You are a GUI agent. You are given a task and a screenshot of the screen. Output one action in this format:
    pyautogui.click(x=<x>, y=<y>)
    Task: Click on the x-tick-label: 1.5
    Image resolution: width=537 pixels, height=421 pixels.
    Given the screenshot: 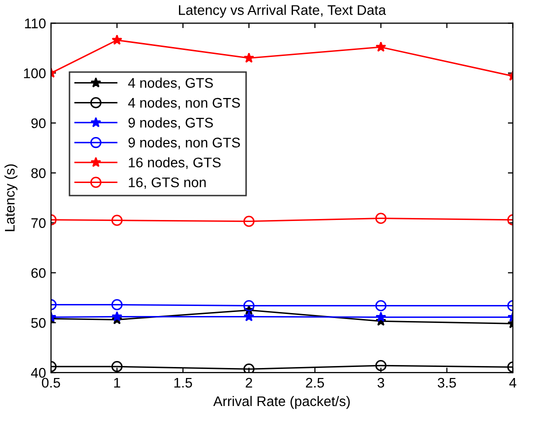 What is the action you would take?
    pyautogui.click(x=183, y=383)
    